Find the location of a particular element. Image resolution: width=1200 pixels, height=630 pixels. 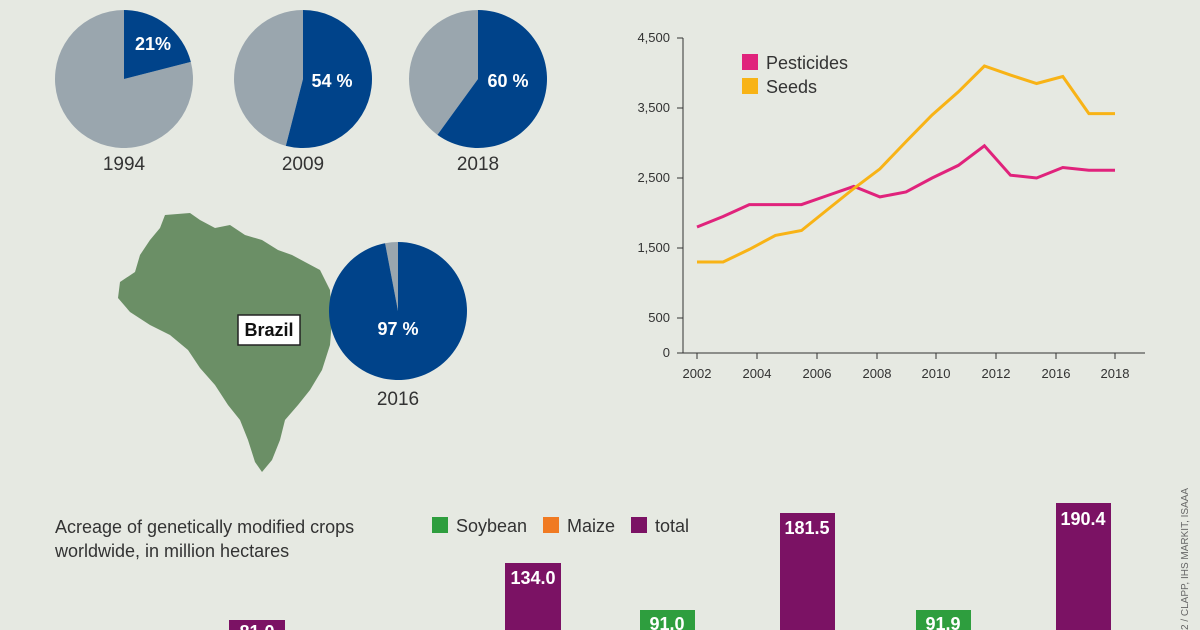

x-tick-label: 2004 is located at coordinates (757, 373).